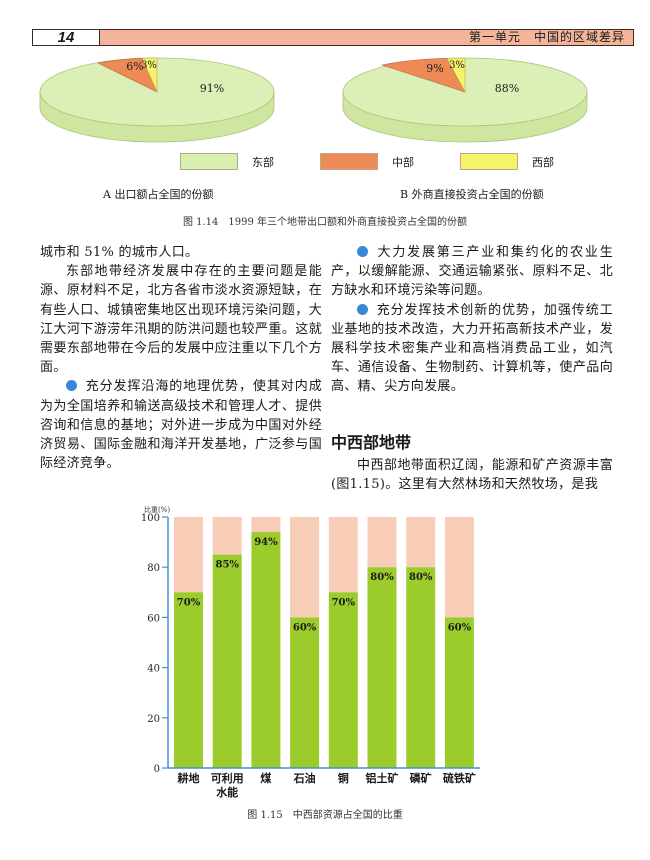 Image resolution: width=650 pixels, height=860 pixels. Describe the element at coordinates (390, 161) in the screenshot. I see `pie-legend: 东部 中部 西部` at that location.